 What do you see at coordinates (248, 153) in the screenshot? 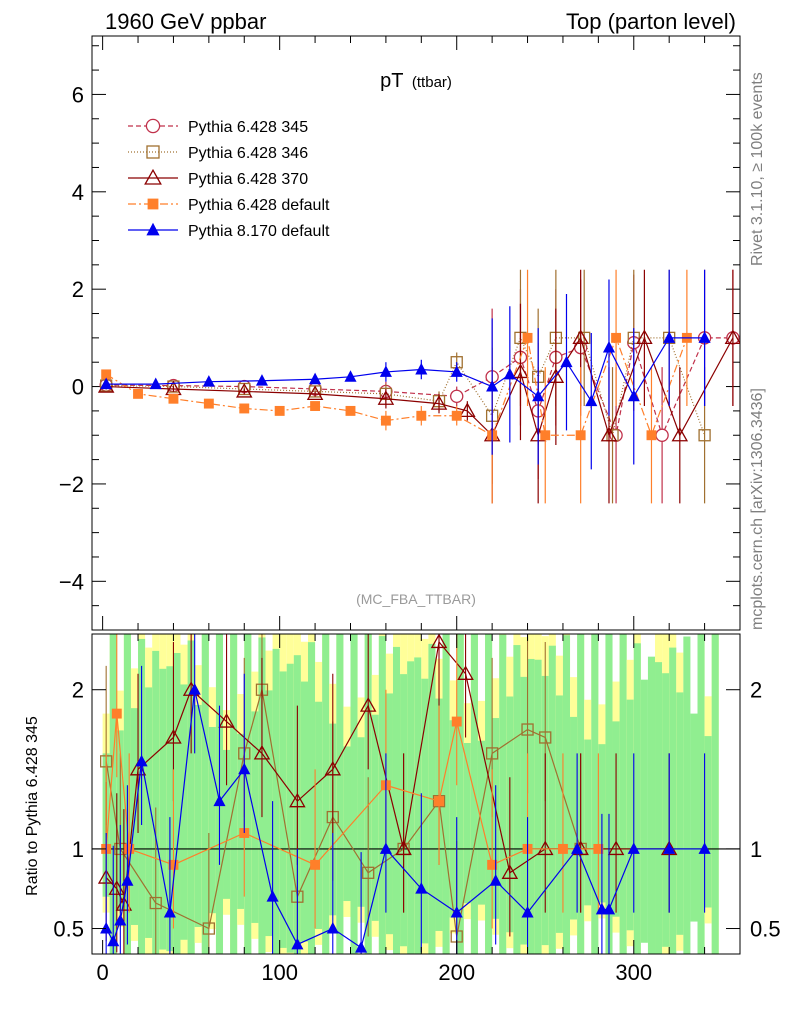
I see `legend-label: Pythia 6.428 346` at bounding box center [248, 153].